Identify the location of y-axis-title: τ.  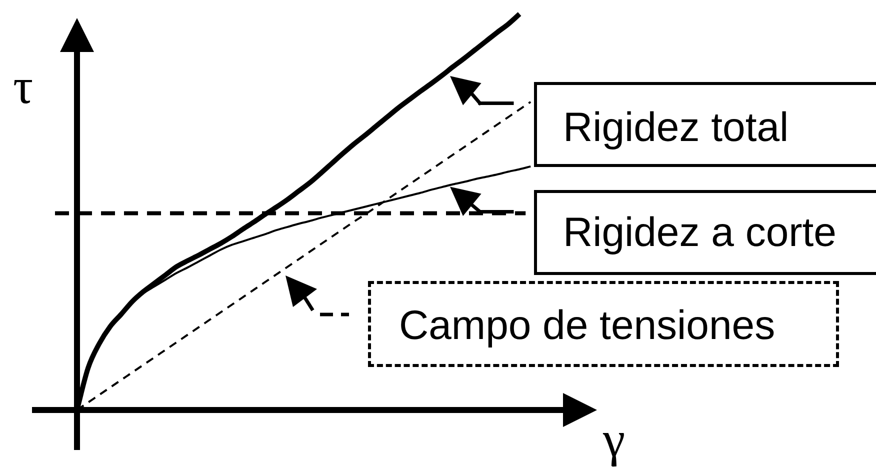
(23, 87).